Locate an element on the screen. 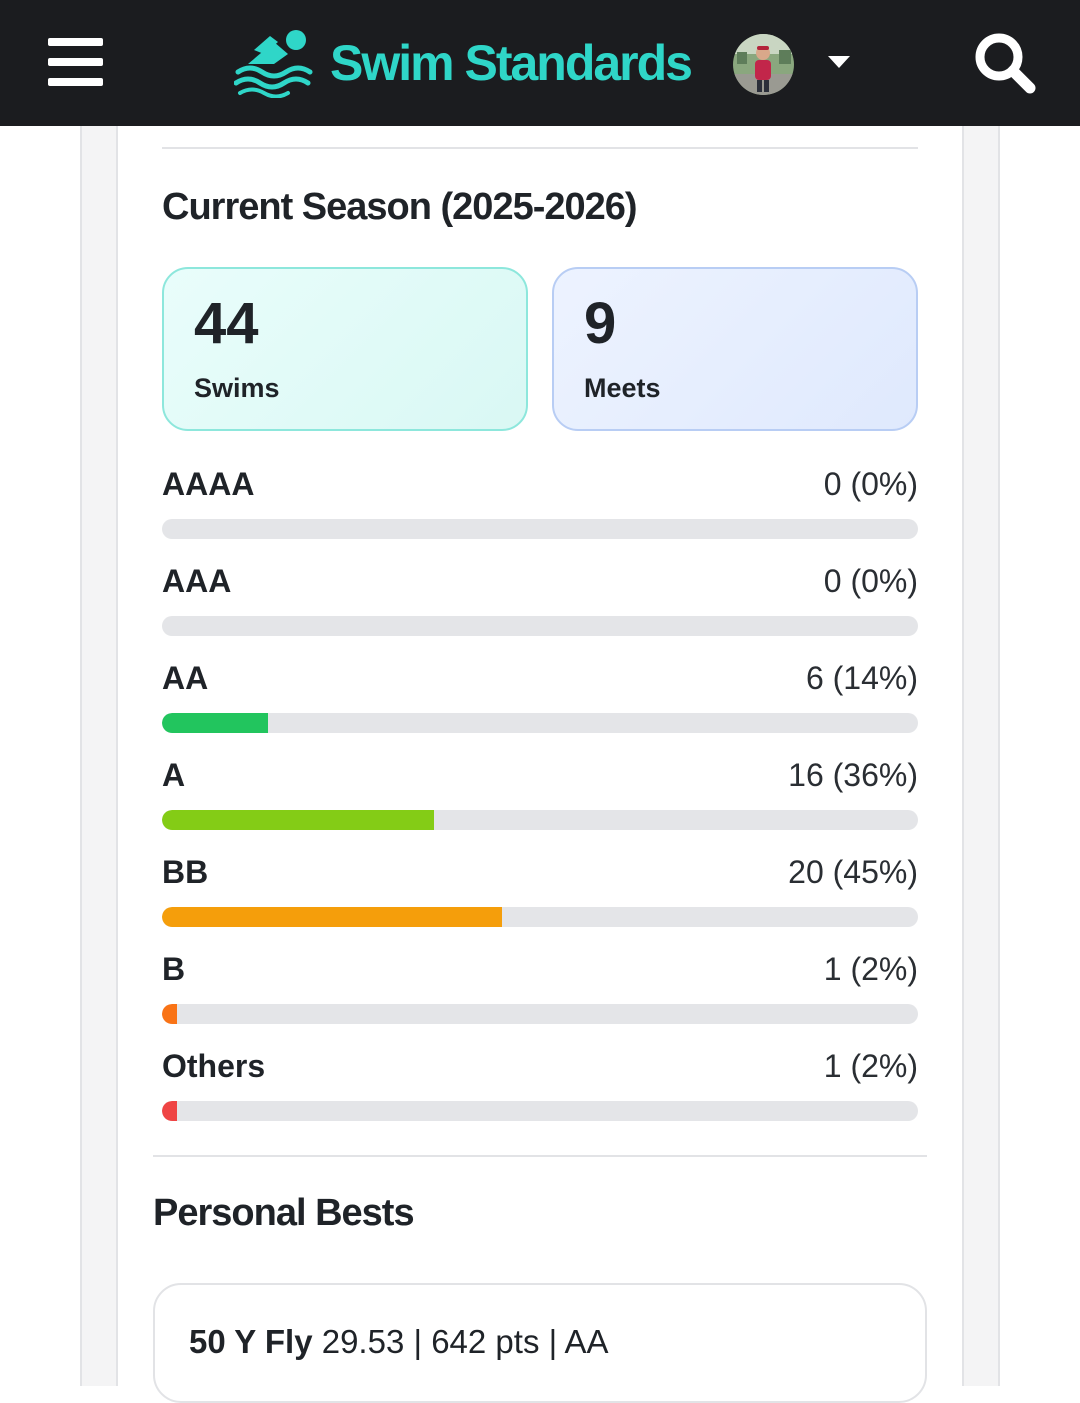 Image resolution: width=1080 pixels, height=1403 pixels. top-navigation-bar: Swim Standards is located at coordinates (540, 63).